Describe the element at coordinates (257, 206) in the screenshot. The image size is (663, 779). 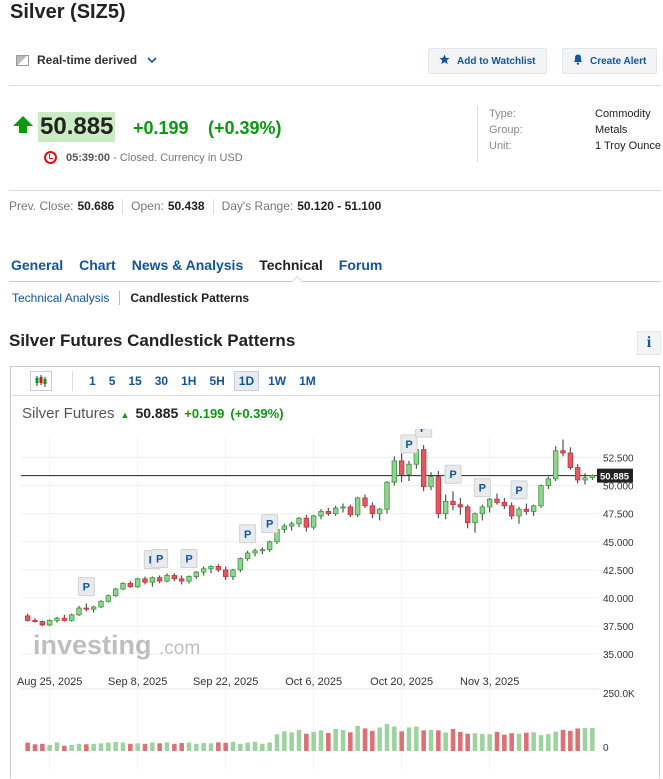
I see `days-range-label: Day's Range:` at that location.